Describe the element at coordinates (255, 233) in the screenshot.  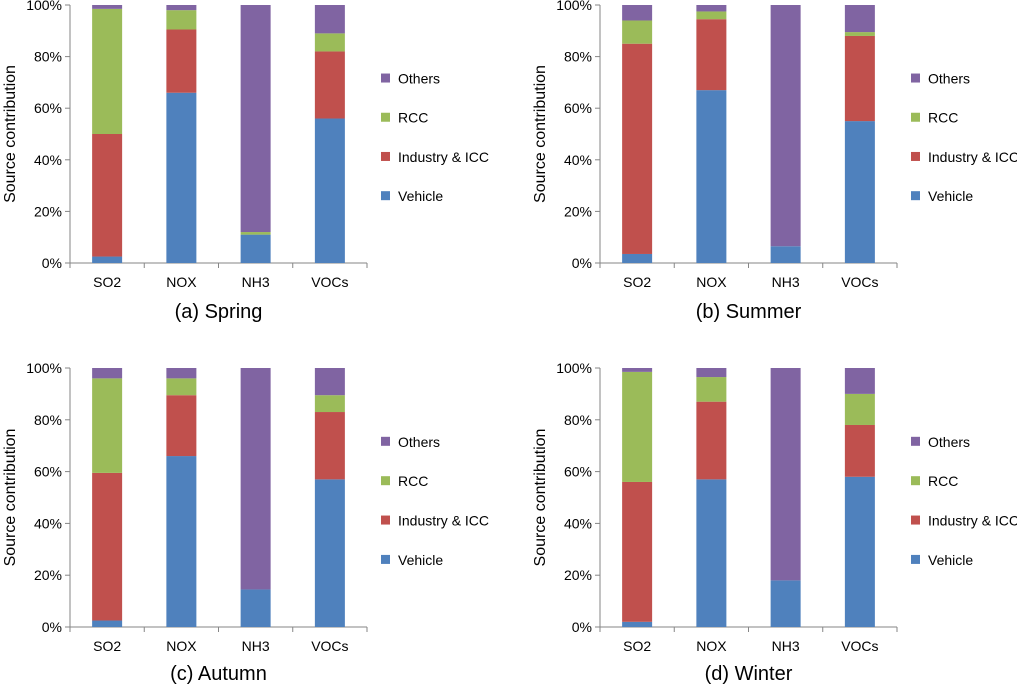
I see `bar-nh3-rcc` at that location.